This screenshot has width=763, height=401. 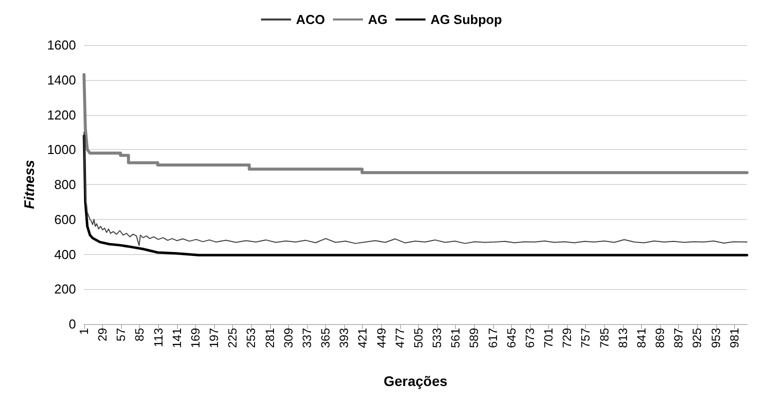 What do you see at coordinates (399, 338) in the screenshot?
I see `x-tick-label: 477` at bounding box center [399, 338].